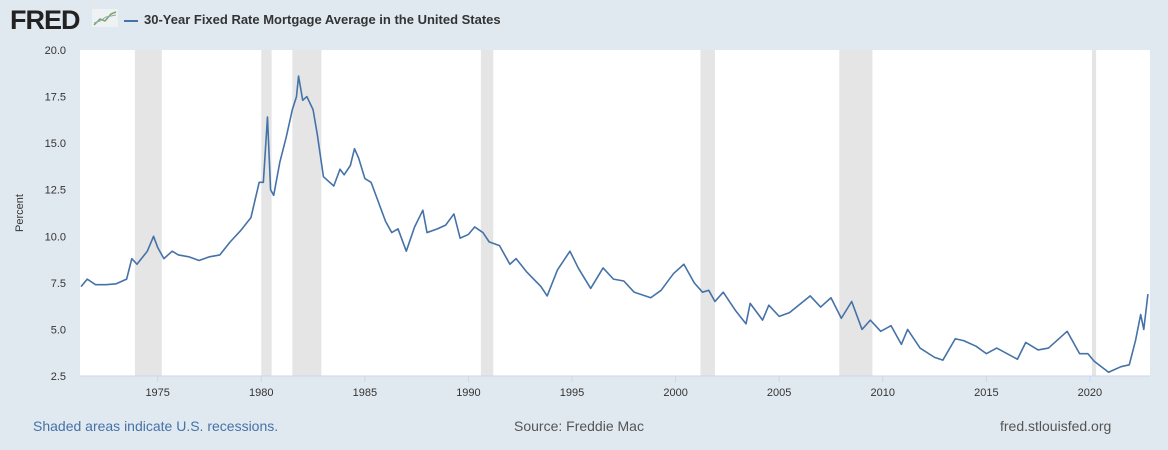  Describe the element at coordinates (986, 393) in the screenshot. I see `x-tick-label: 2015` at that location.